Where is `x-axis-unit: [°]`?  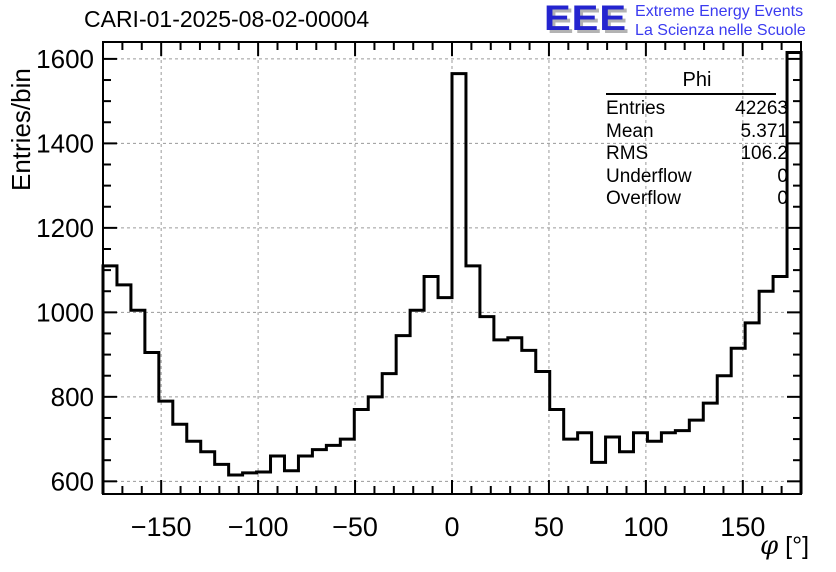
x-axis-unit: [°] is located at coordinates (794, 546).